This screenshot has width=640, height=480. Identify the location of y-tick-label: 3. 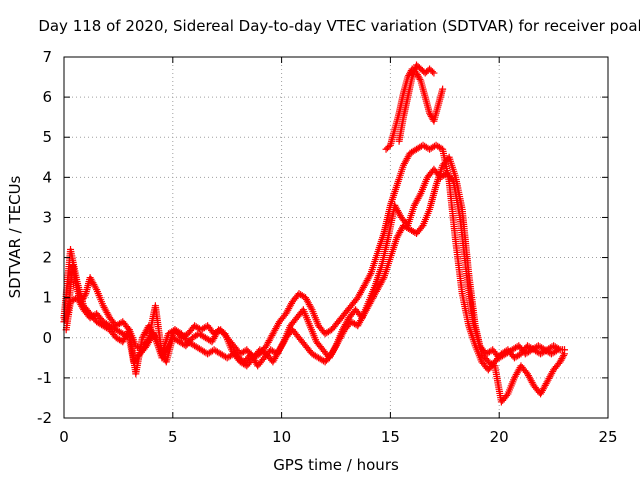
(47, 217).